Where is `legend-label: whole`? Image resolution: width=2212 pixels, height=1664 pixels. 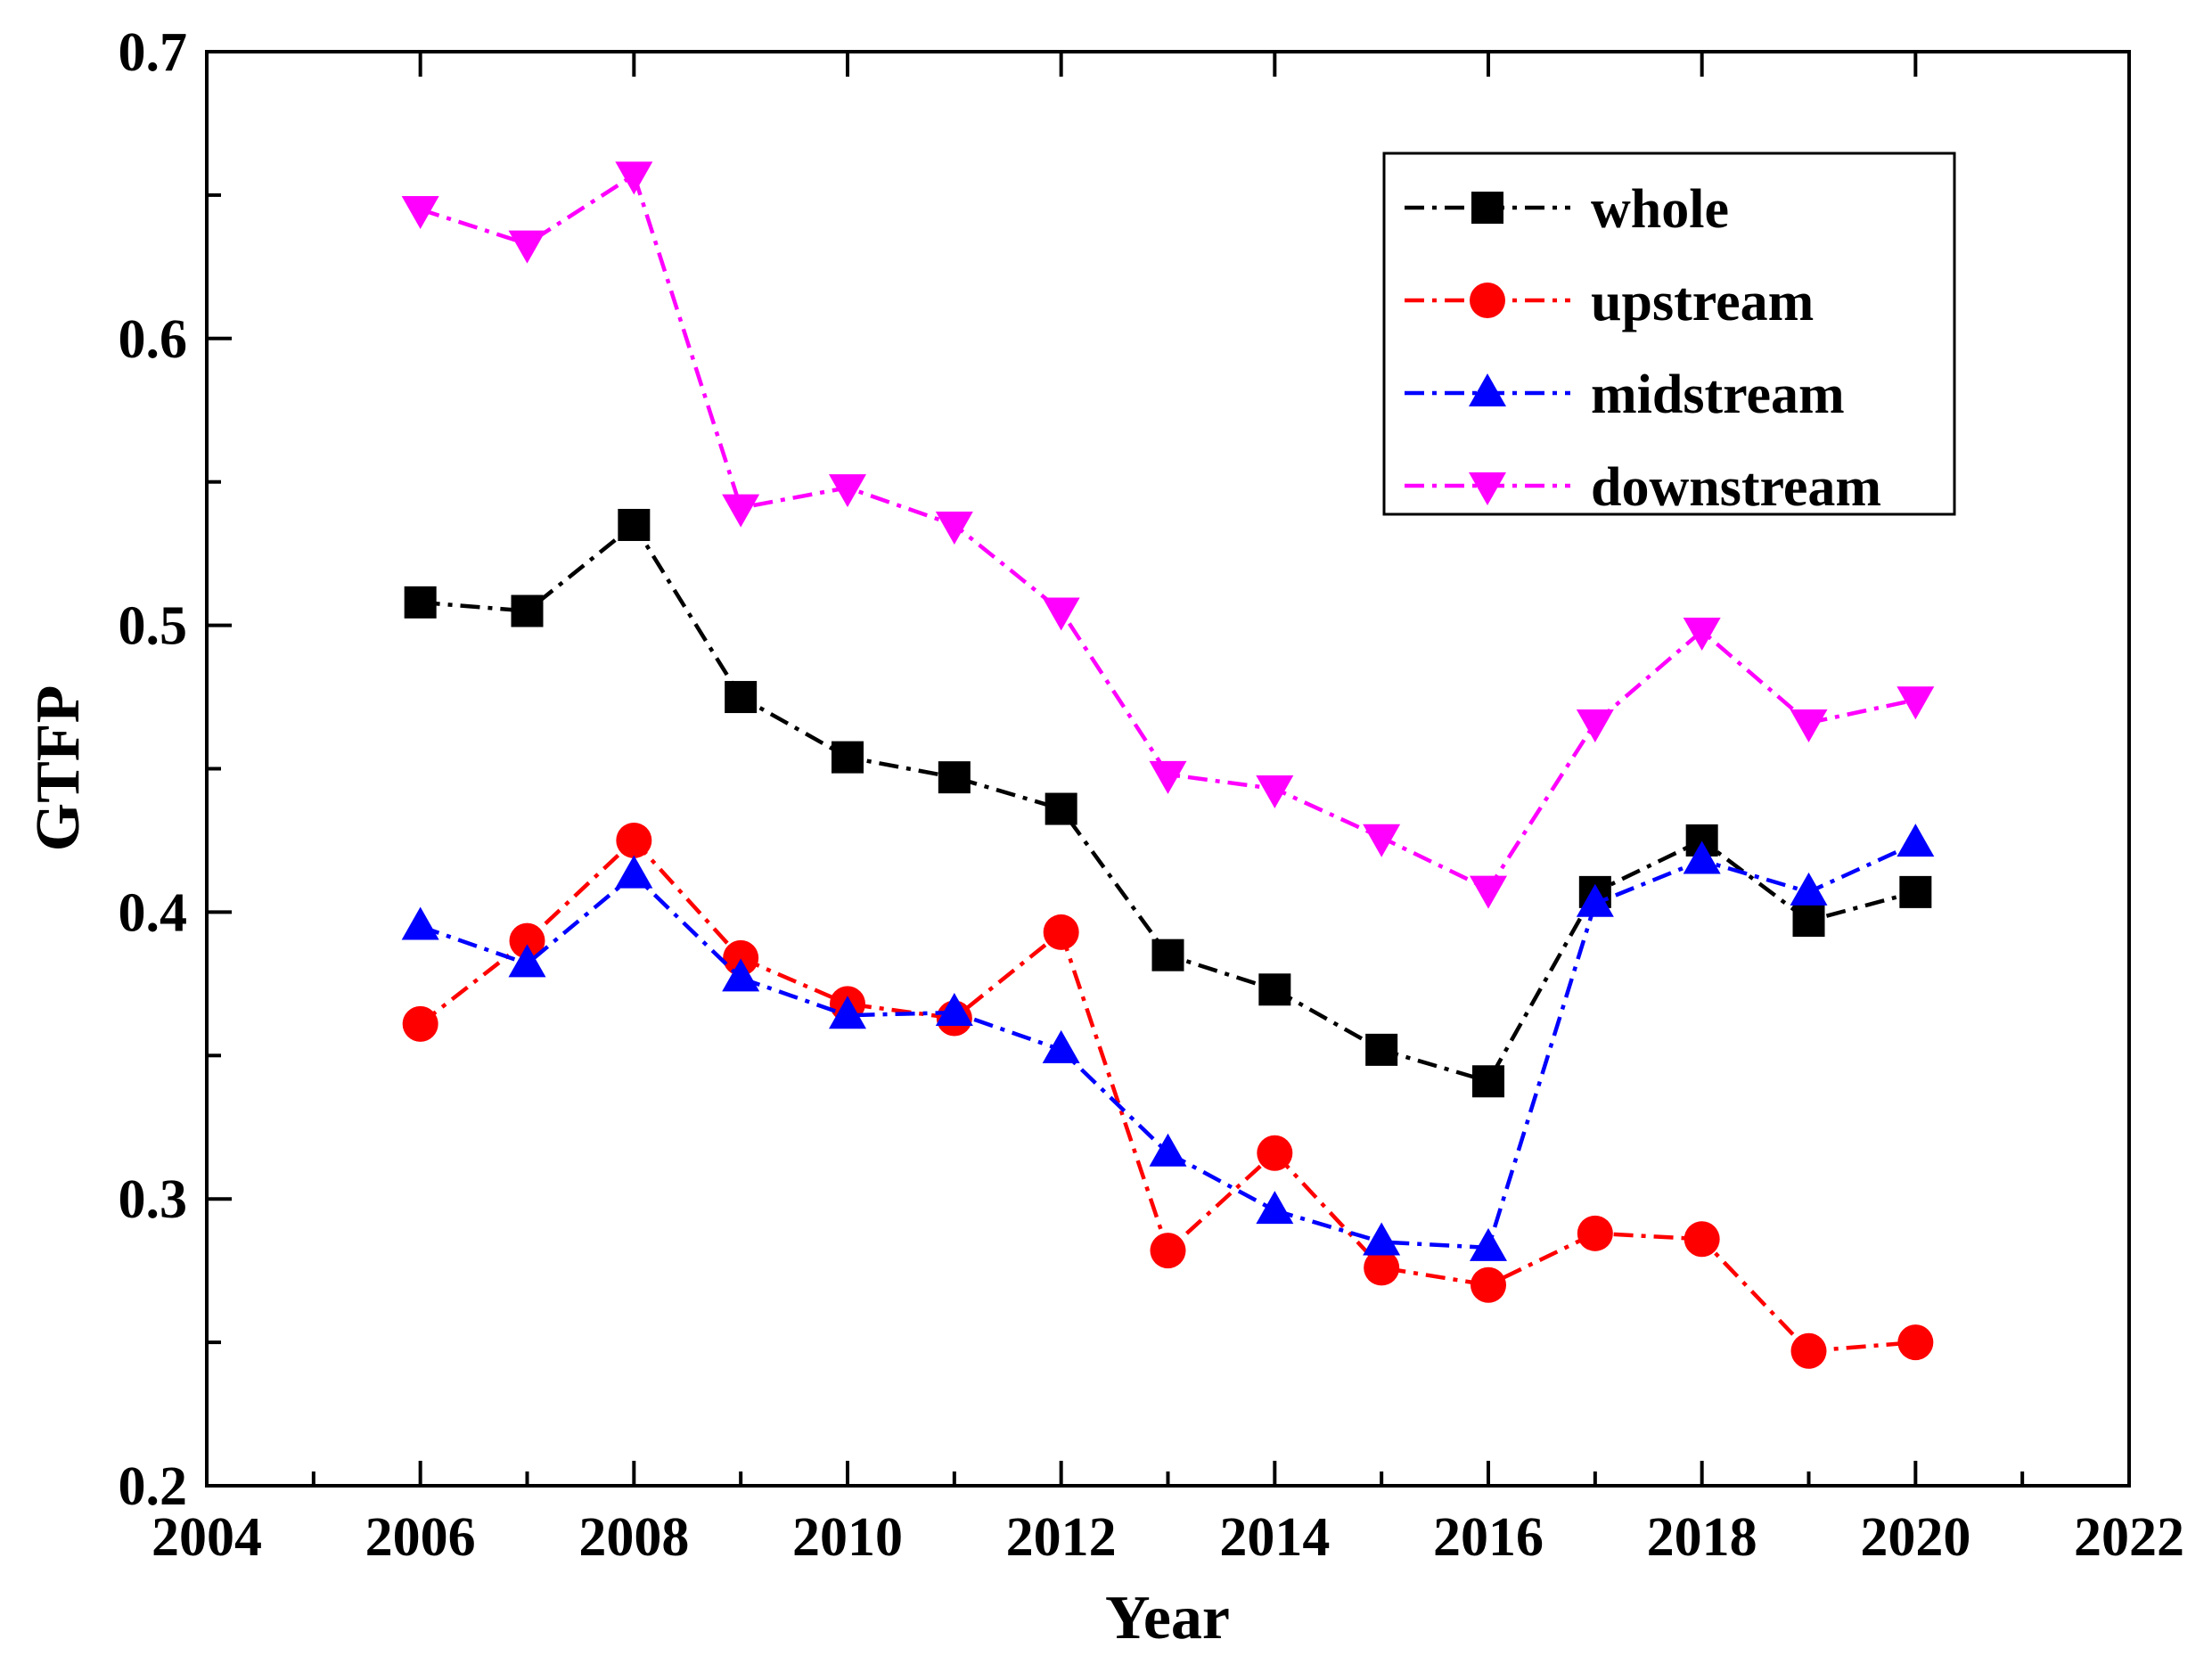
legend-label: whole is located at coordinates (1660, 209).